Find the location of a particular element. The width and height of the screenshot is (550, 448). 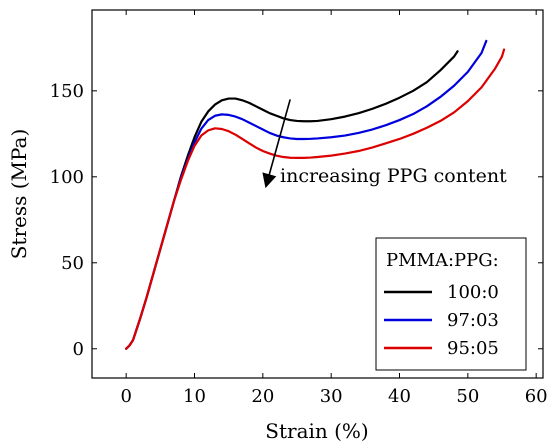

y-tick-label: 100 is located at coordinates (67, 177).